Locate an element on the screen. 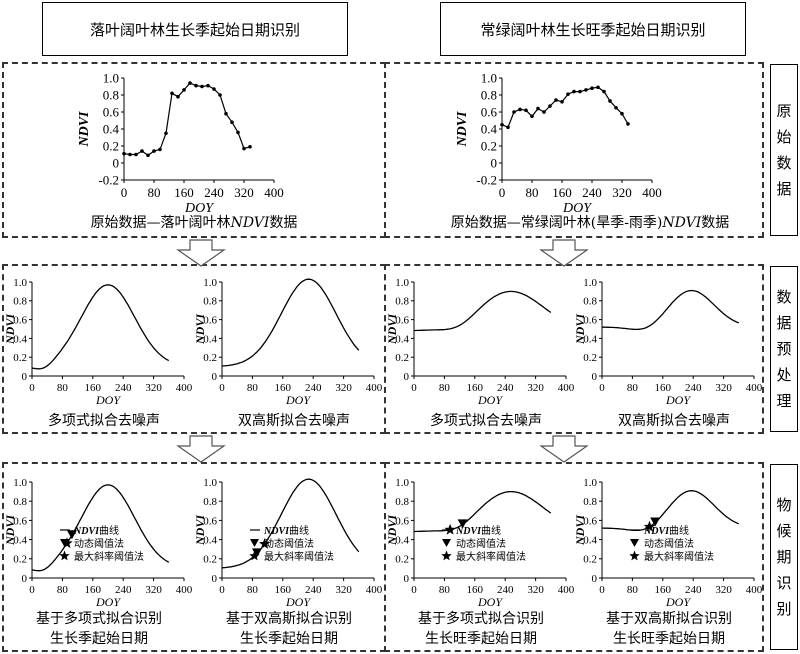 The height and width of the screenshot is (654, 800). ndvi-series-line is located at coordinates (565, 107).